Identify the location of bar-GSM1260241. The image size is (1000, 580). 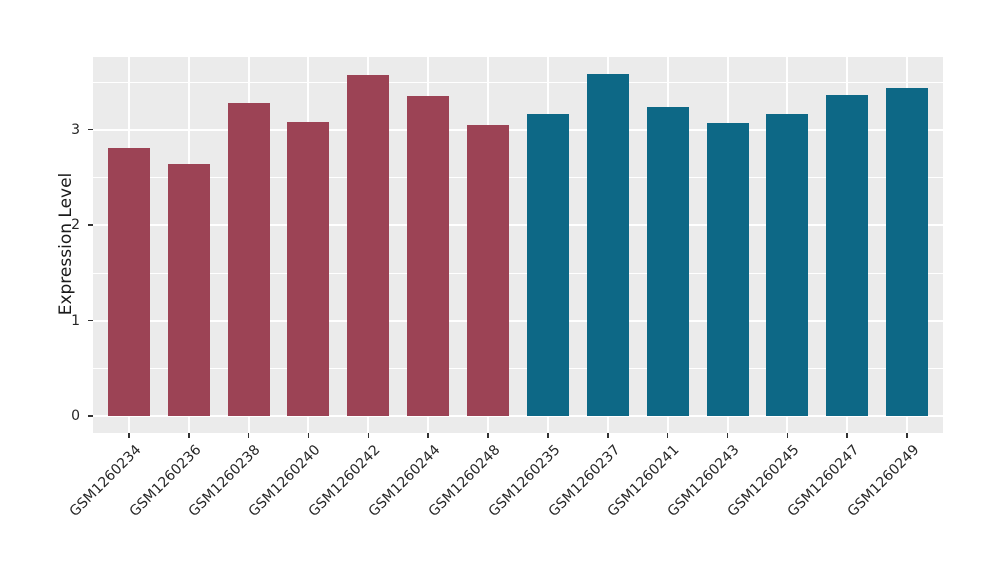
(667, 261).